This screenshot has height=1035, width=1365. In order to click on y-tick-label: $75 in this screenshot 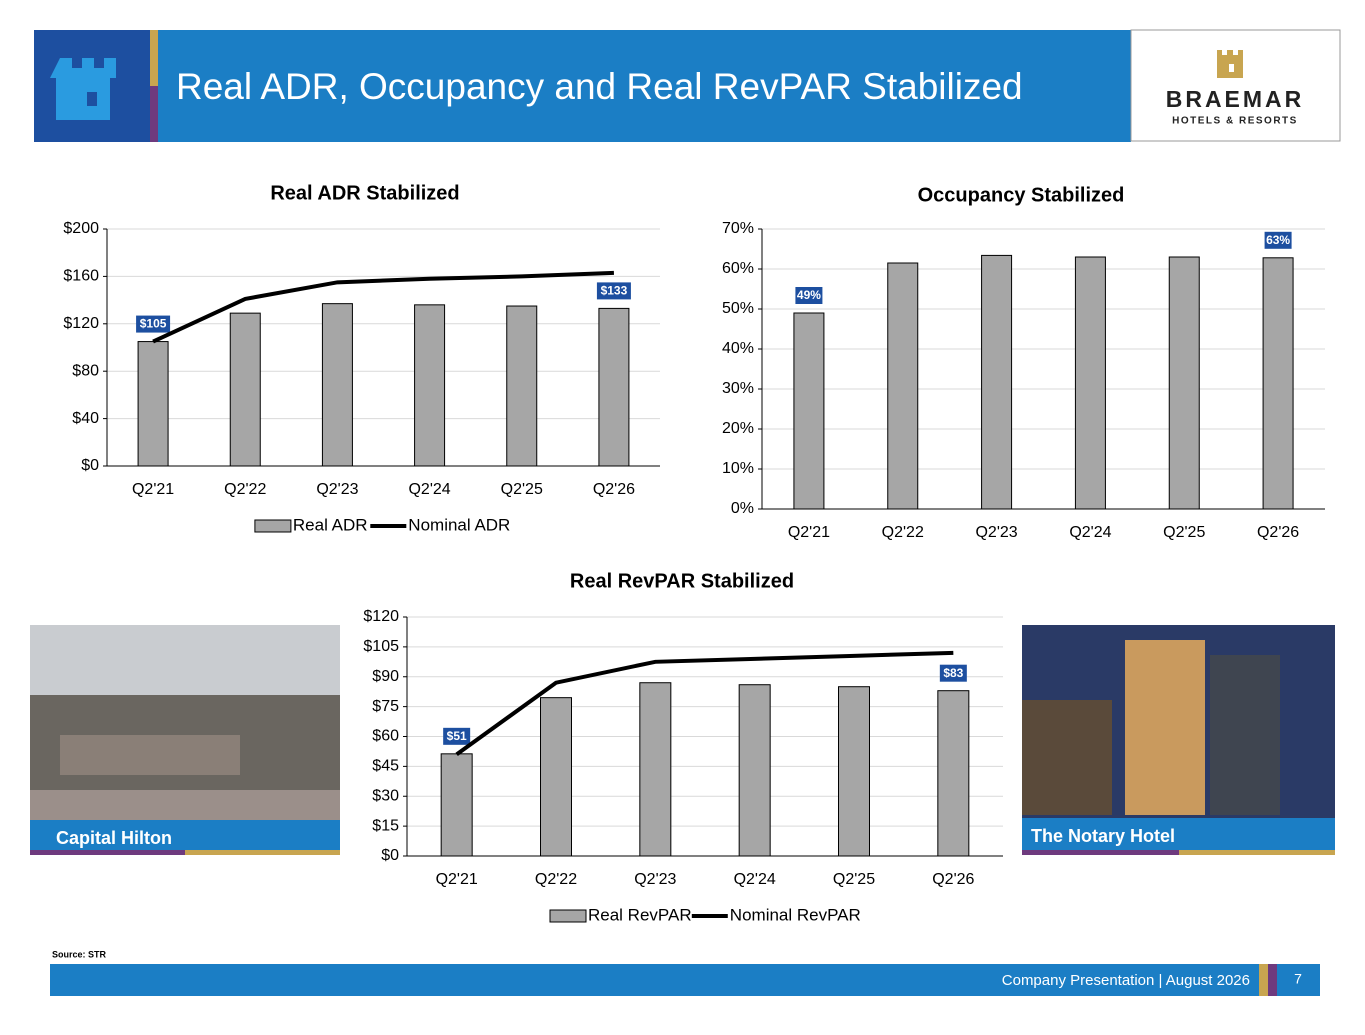, I will do `click(385, 706)`.